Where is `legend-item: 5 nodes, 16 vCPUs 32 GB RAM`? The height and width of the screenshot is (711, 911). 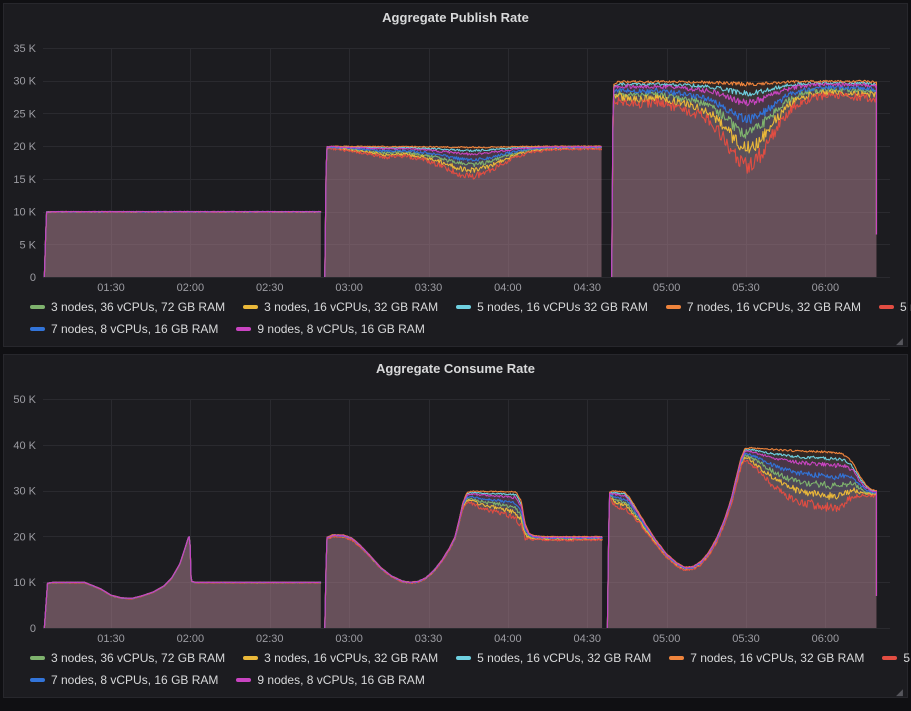 legend-item: 5 nodes, 16 vCPUs 32 GB RAM is located at coordinates (552, 307).